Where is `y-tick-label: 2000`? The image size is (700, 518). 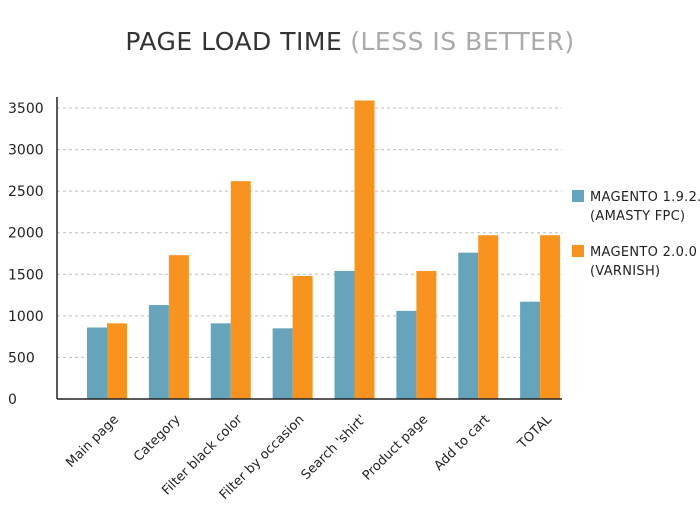
y-tick-label: 2000 is located at coordinates (26, 234).